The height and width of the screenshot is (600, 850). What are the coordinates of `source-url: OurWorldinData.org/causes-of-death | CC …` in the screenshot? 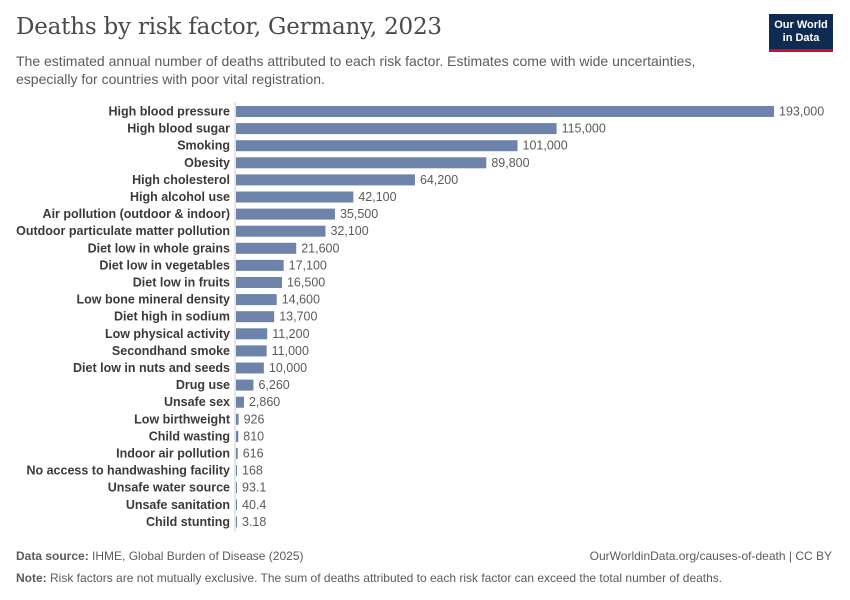 It's located at (710, 556).